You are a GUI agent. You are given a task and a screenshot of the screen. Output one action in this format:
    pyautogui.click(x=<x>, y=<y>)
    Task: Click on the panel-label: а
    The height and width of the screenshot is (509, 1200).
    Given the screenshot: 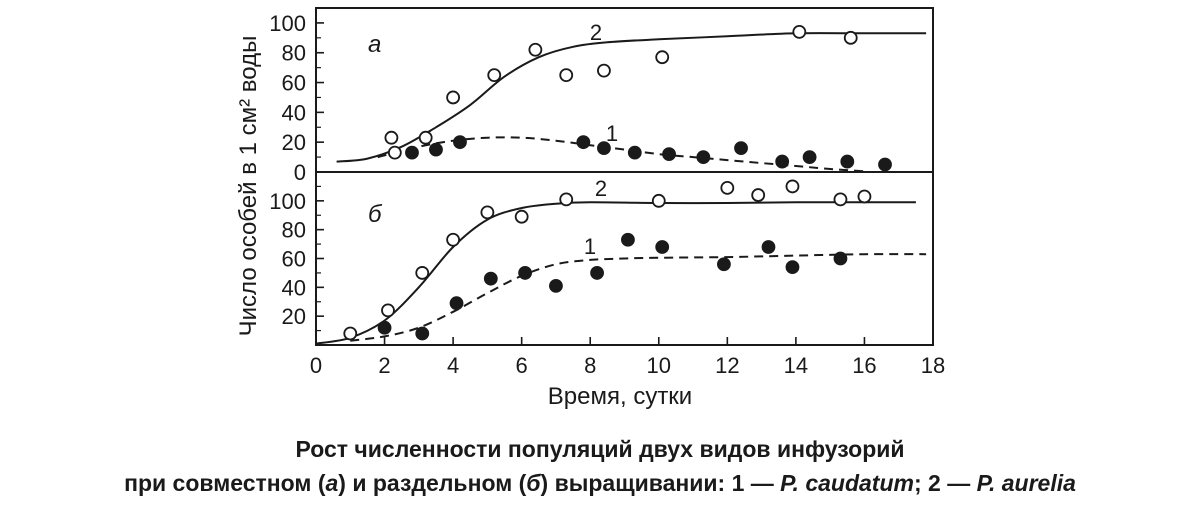 What is the action you would take?
    pyautogui.click(x=374, y=44)
    